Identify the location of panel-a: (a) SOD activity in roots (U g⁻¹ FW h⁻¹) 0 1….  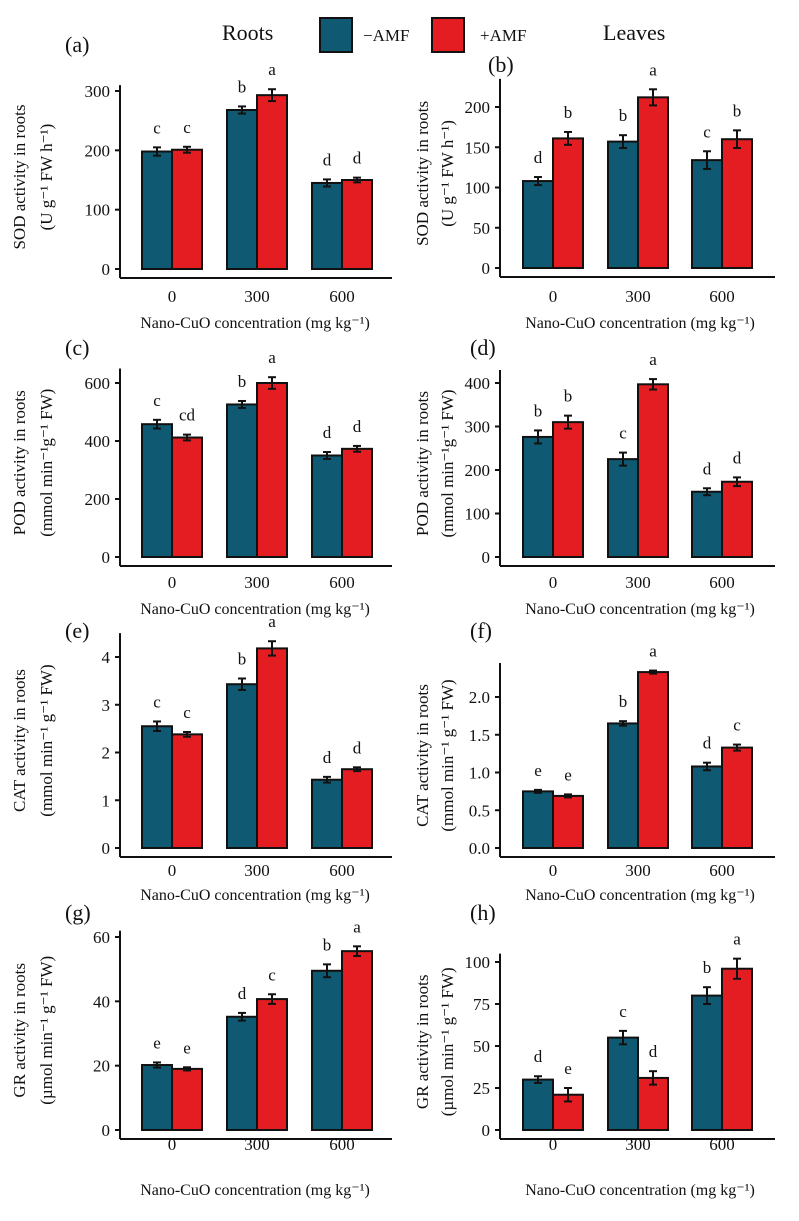
(201, 182).